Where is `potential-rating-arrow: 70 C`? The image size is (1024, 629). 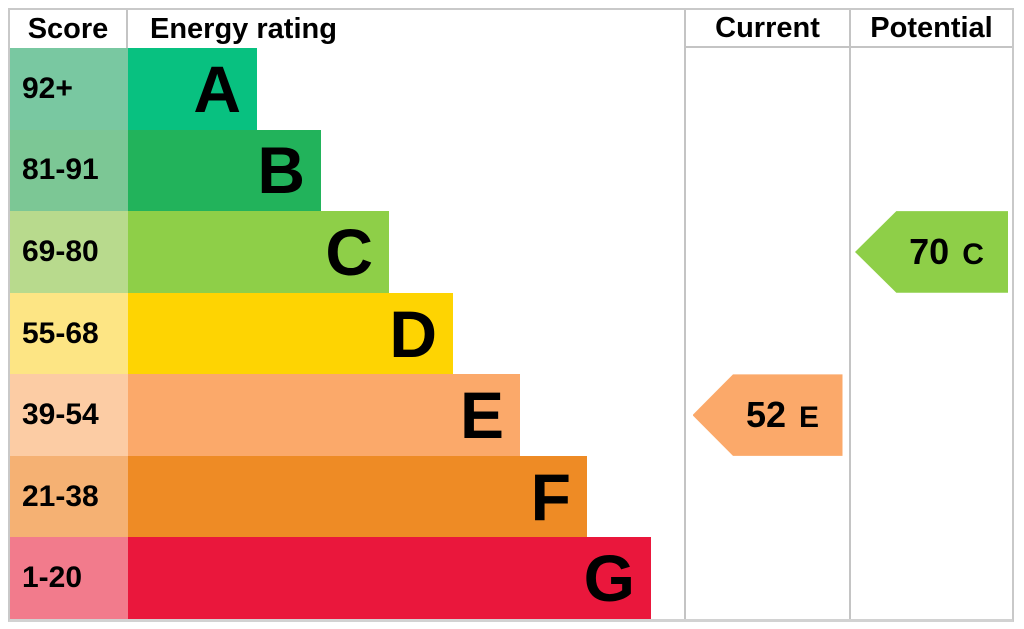
potential-rating-arrow: 70 C is located at coordinates (931, 252).